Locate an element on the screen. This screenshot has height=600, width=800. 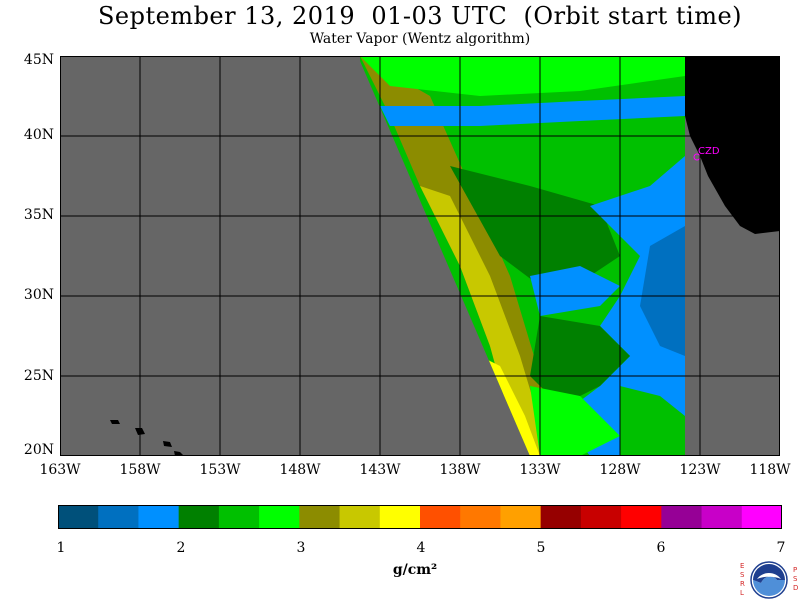
lon-label-118w: 118W is located at coordinates (770, 470).